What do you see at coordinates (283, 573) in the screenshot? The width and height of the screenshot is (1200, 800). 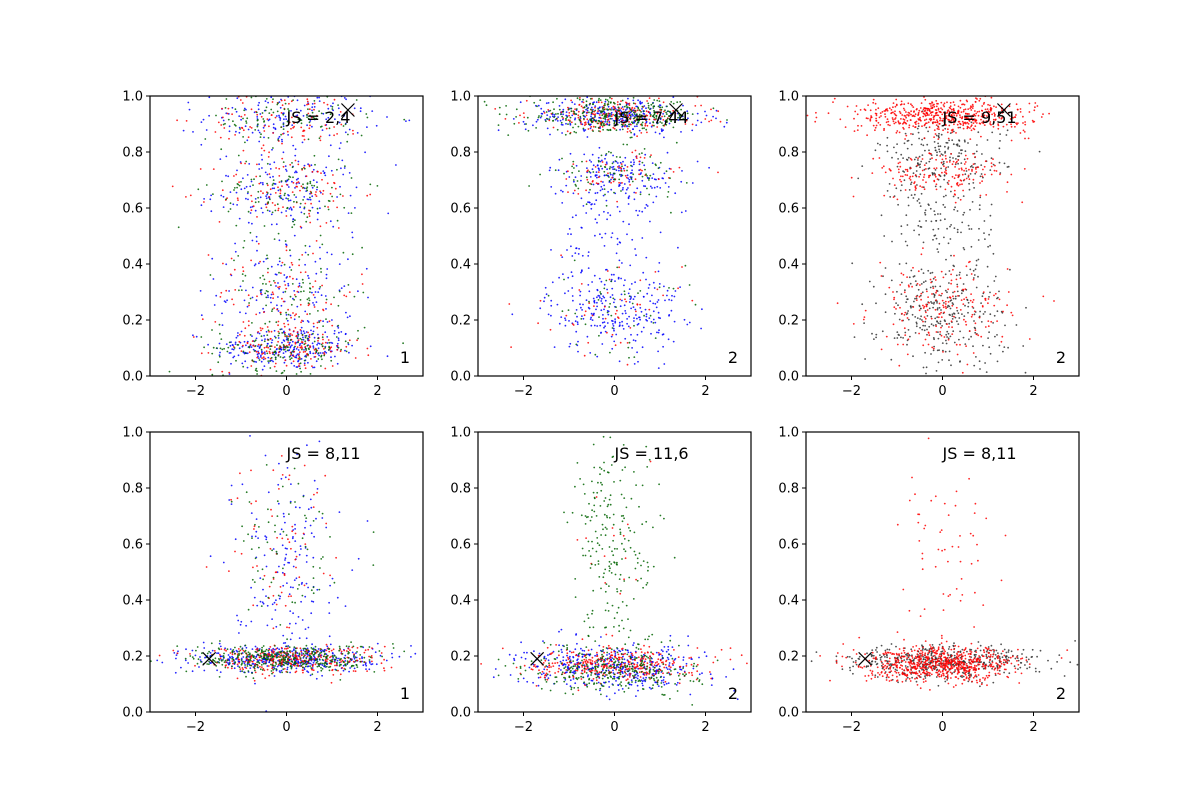 I see `data-points` at bounding box center [283, 573].